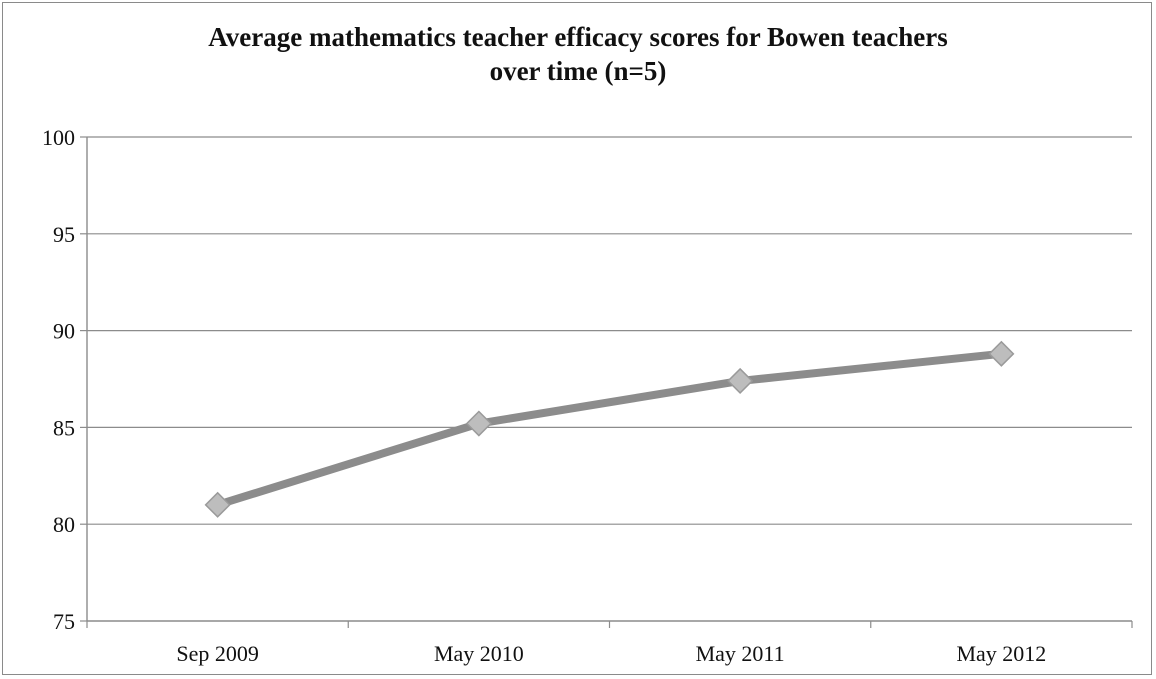  What do you see at coordinates (479, 653) in the screenshot?
I see `x-tick-label: May 2010` at bounding box center [479, 653].